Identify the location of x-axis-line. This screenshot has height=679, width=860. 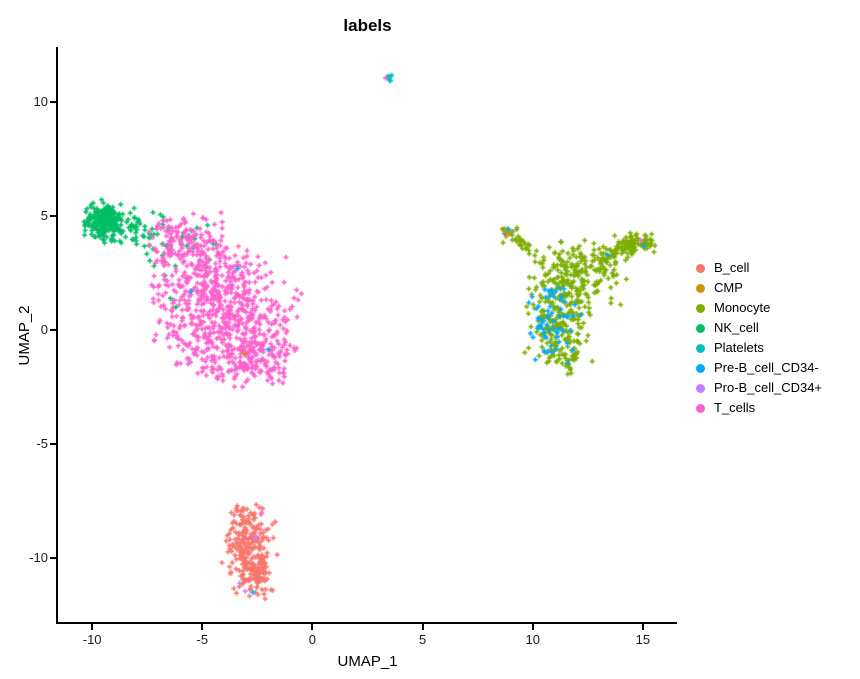
(366, 623).